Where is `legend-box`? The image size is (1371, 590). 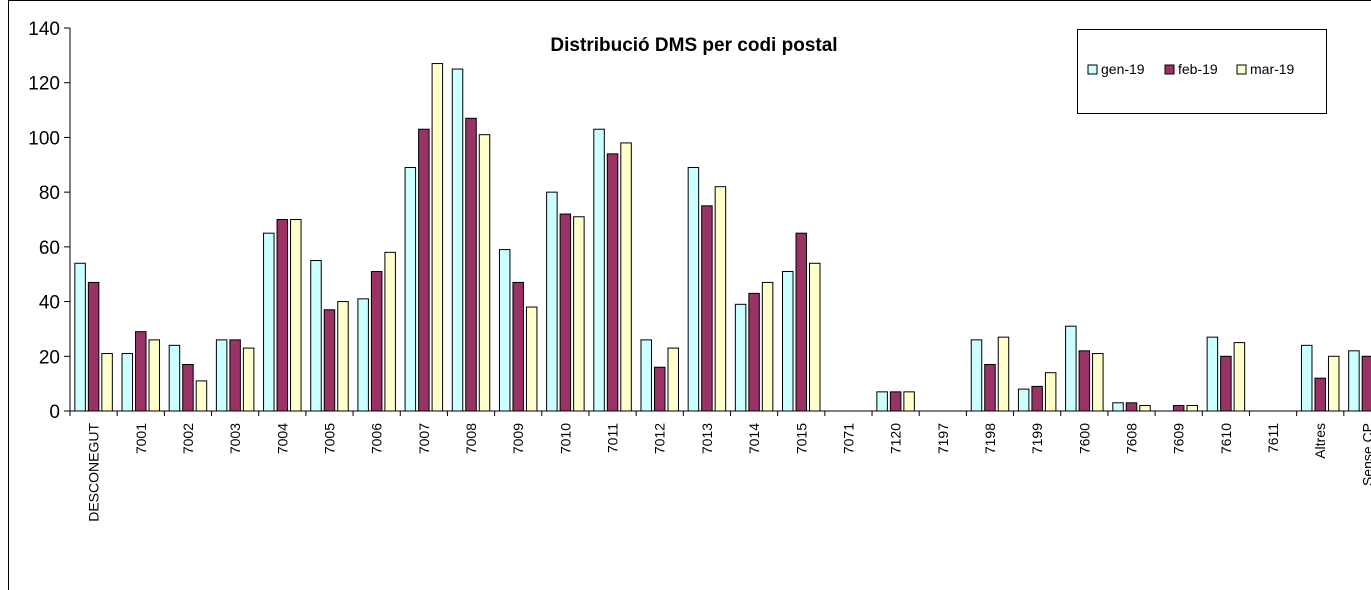 legend-box is located at coordinates (1202, 71).